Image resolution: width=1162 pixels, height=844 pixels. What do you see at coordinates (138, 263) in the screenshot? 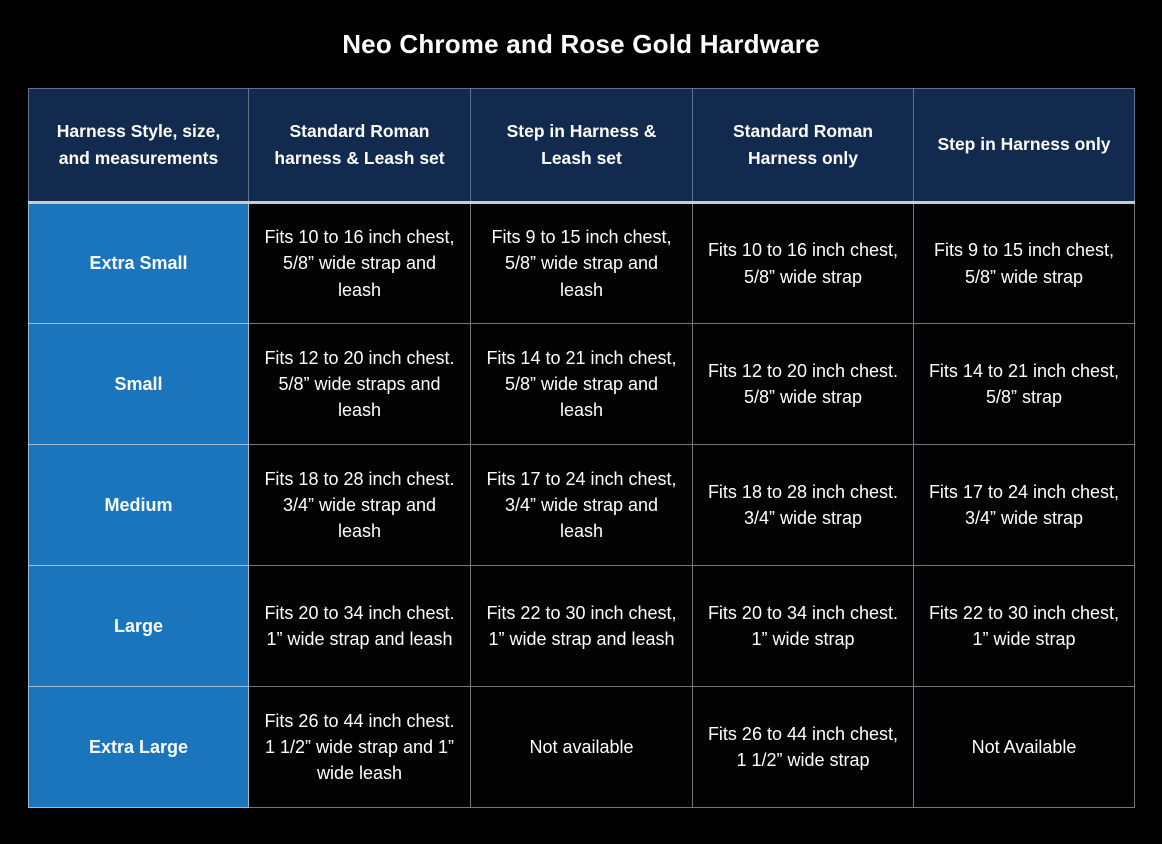
I see `row-label-extra-small: Extra Small` at bounding box center [138, 263].